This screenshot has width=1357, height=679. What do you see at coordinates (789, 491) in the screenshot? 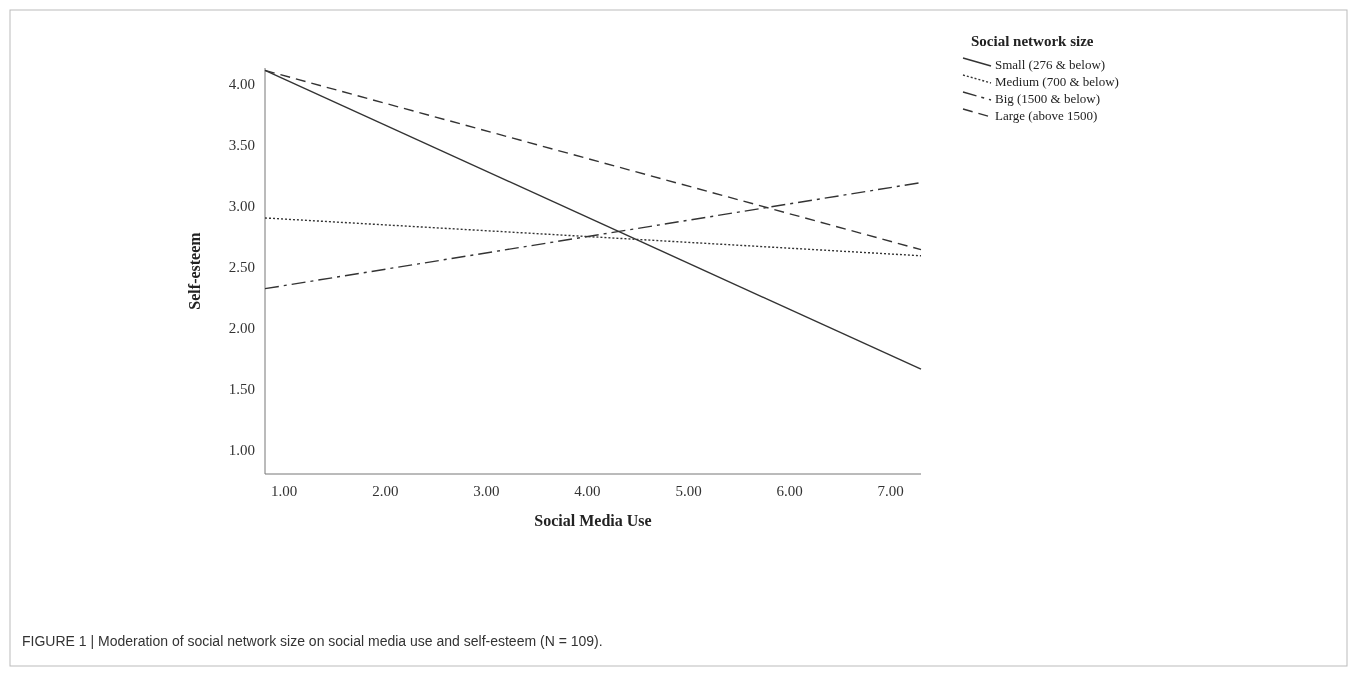
I see `x-tick-label: 6.00` at bounding box center [789, 491].